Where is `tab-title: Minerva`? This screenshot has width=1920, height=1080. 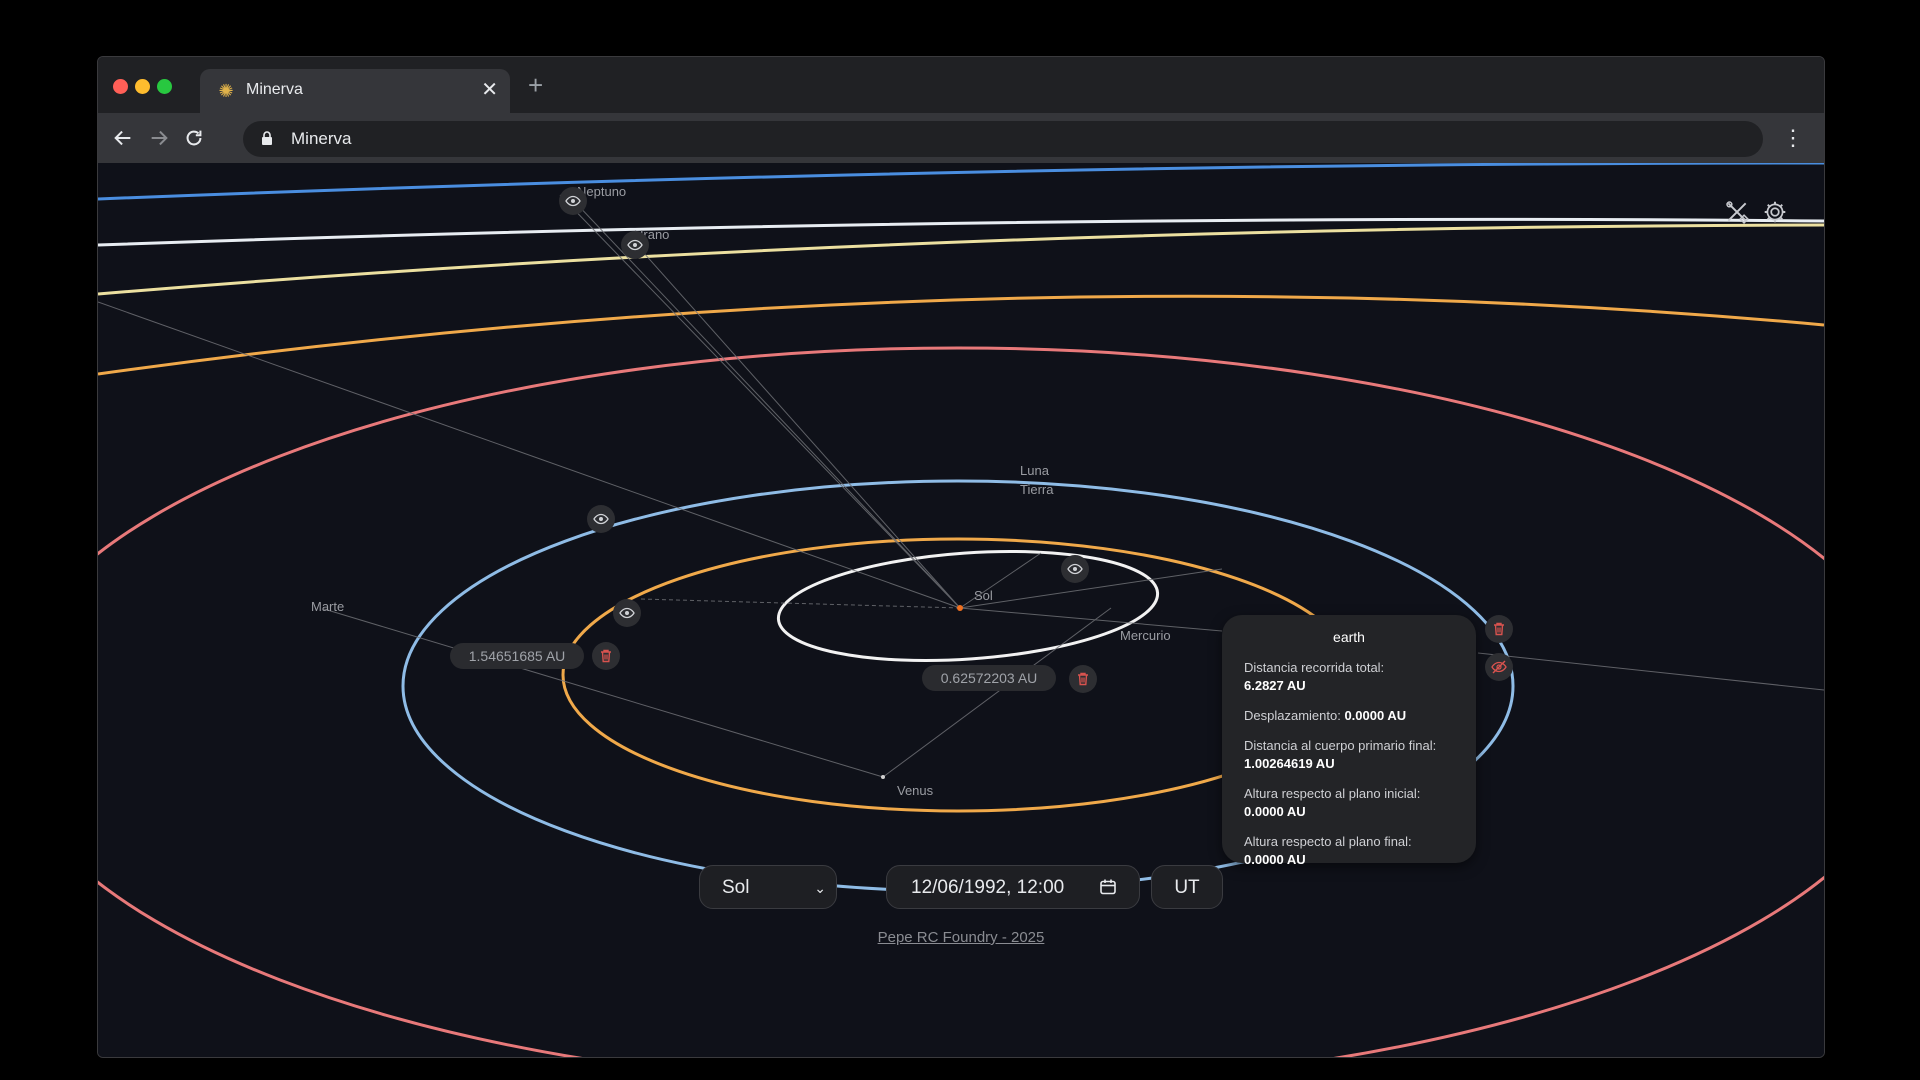
tab-title: Minerva is located at coordinates (274, 89).